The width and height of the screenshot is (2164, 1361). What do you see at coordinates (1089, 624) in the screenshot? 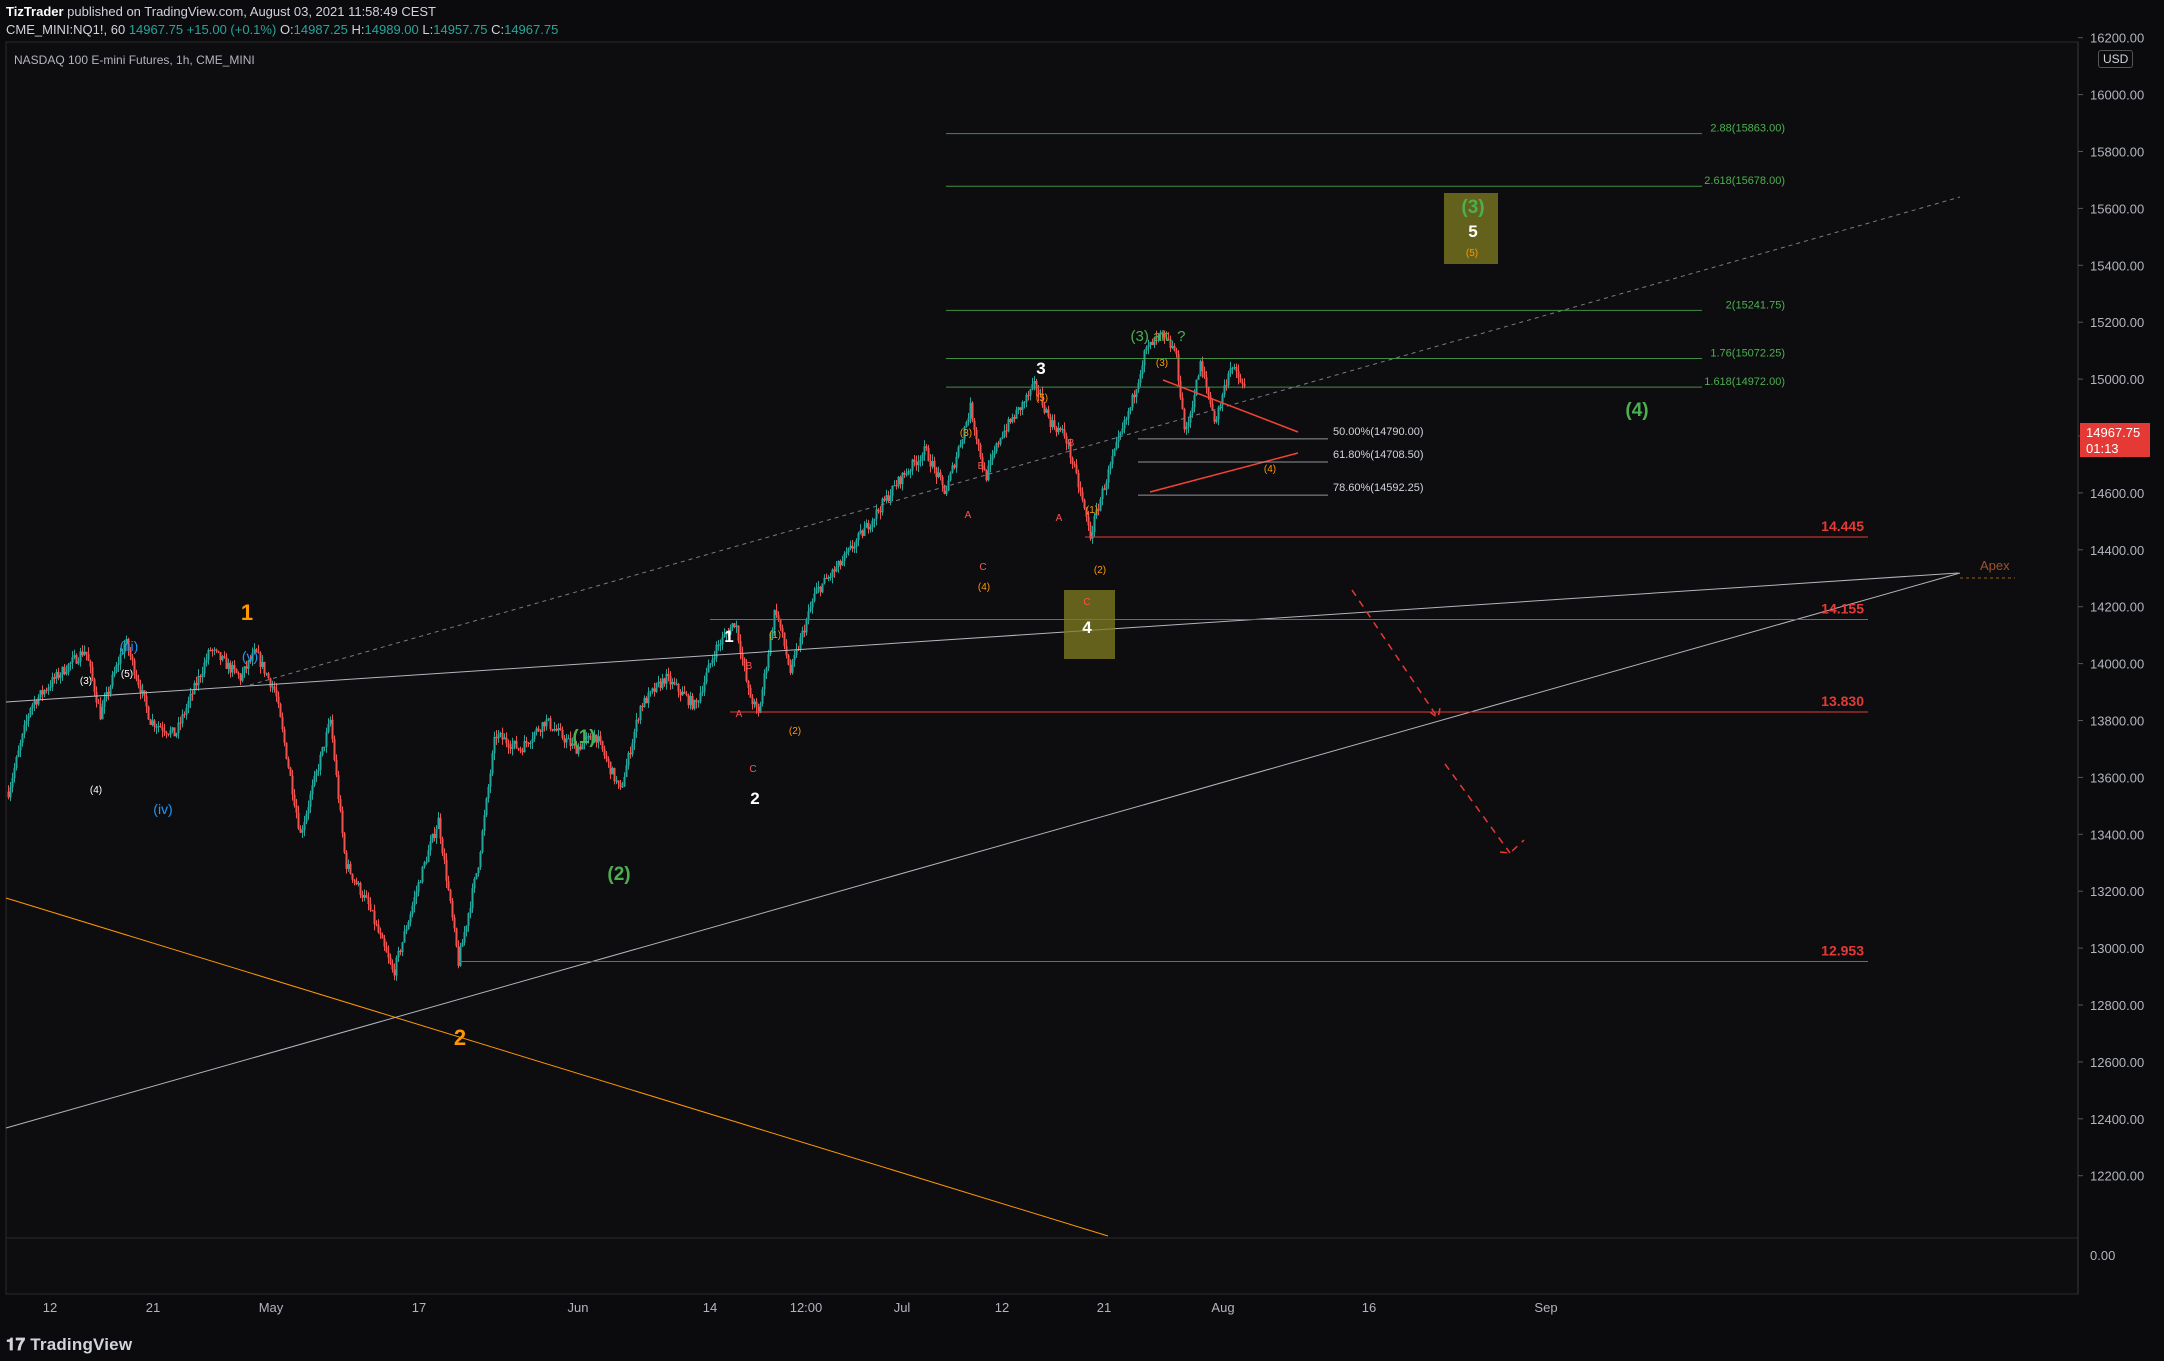
I see `wave-4-box` at bounding box center [1089, 624].